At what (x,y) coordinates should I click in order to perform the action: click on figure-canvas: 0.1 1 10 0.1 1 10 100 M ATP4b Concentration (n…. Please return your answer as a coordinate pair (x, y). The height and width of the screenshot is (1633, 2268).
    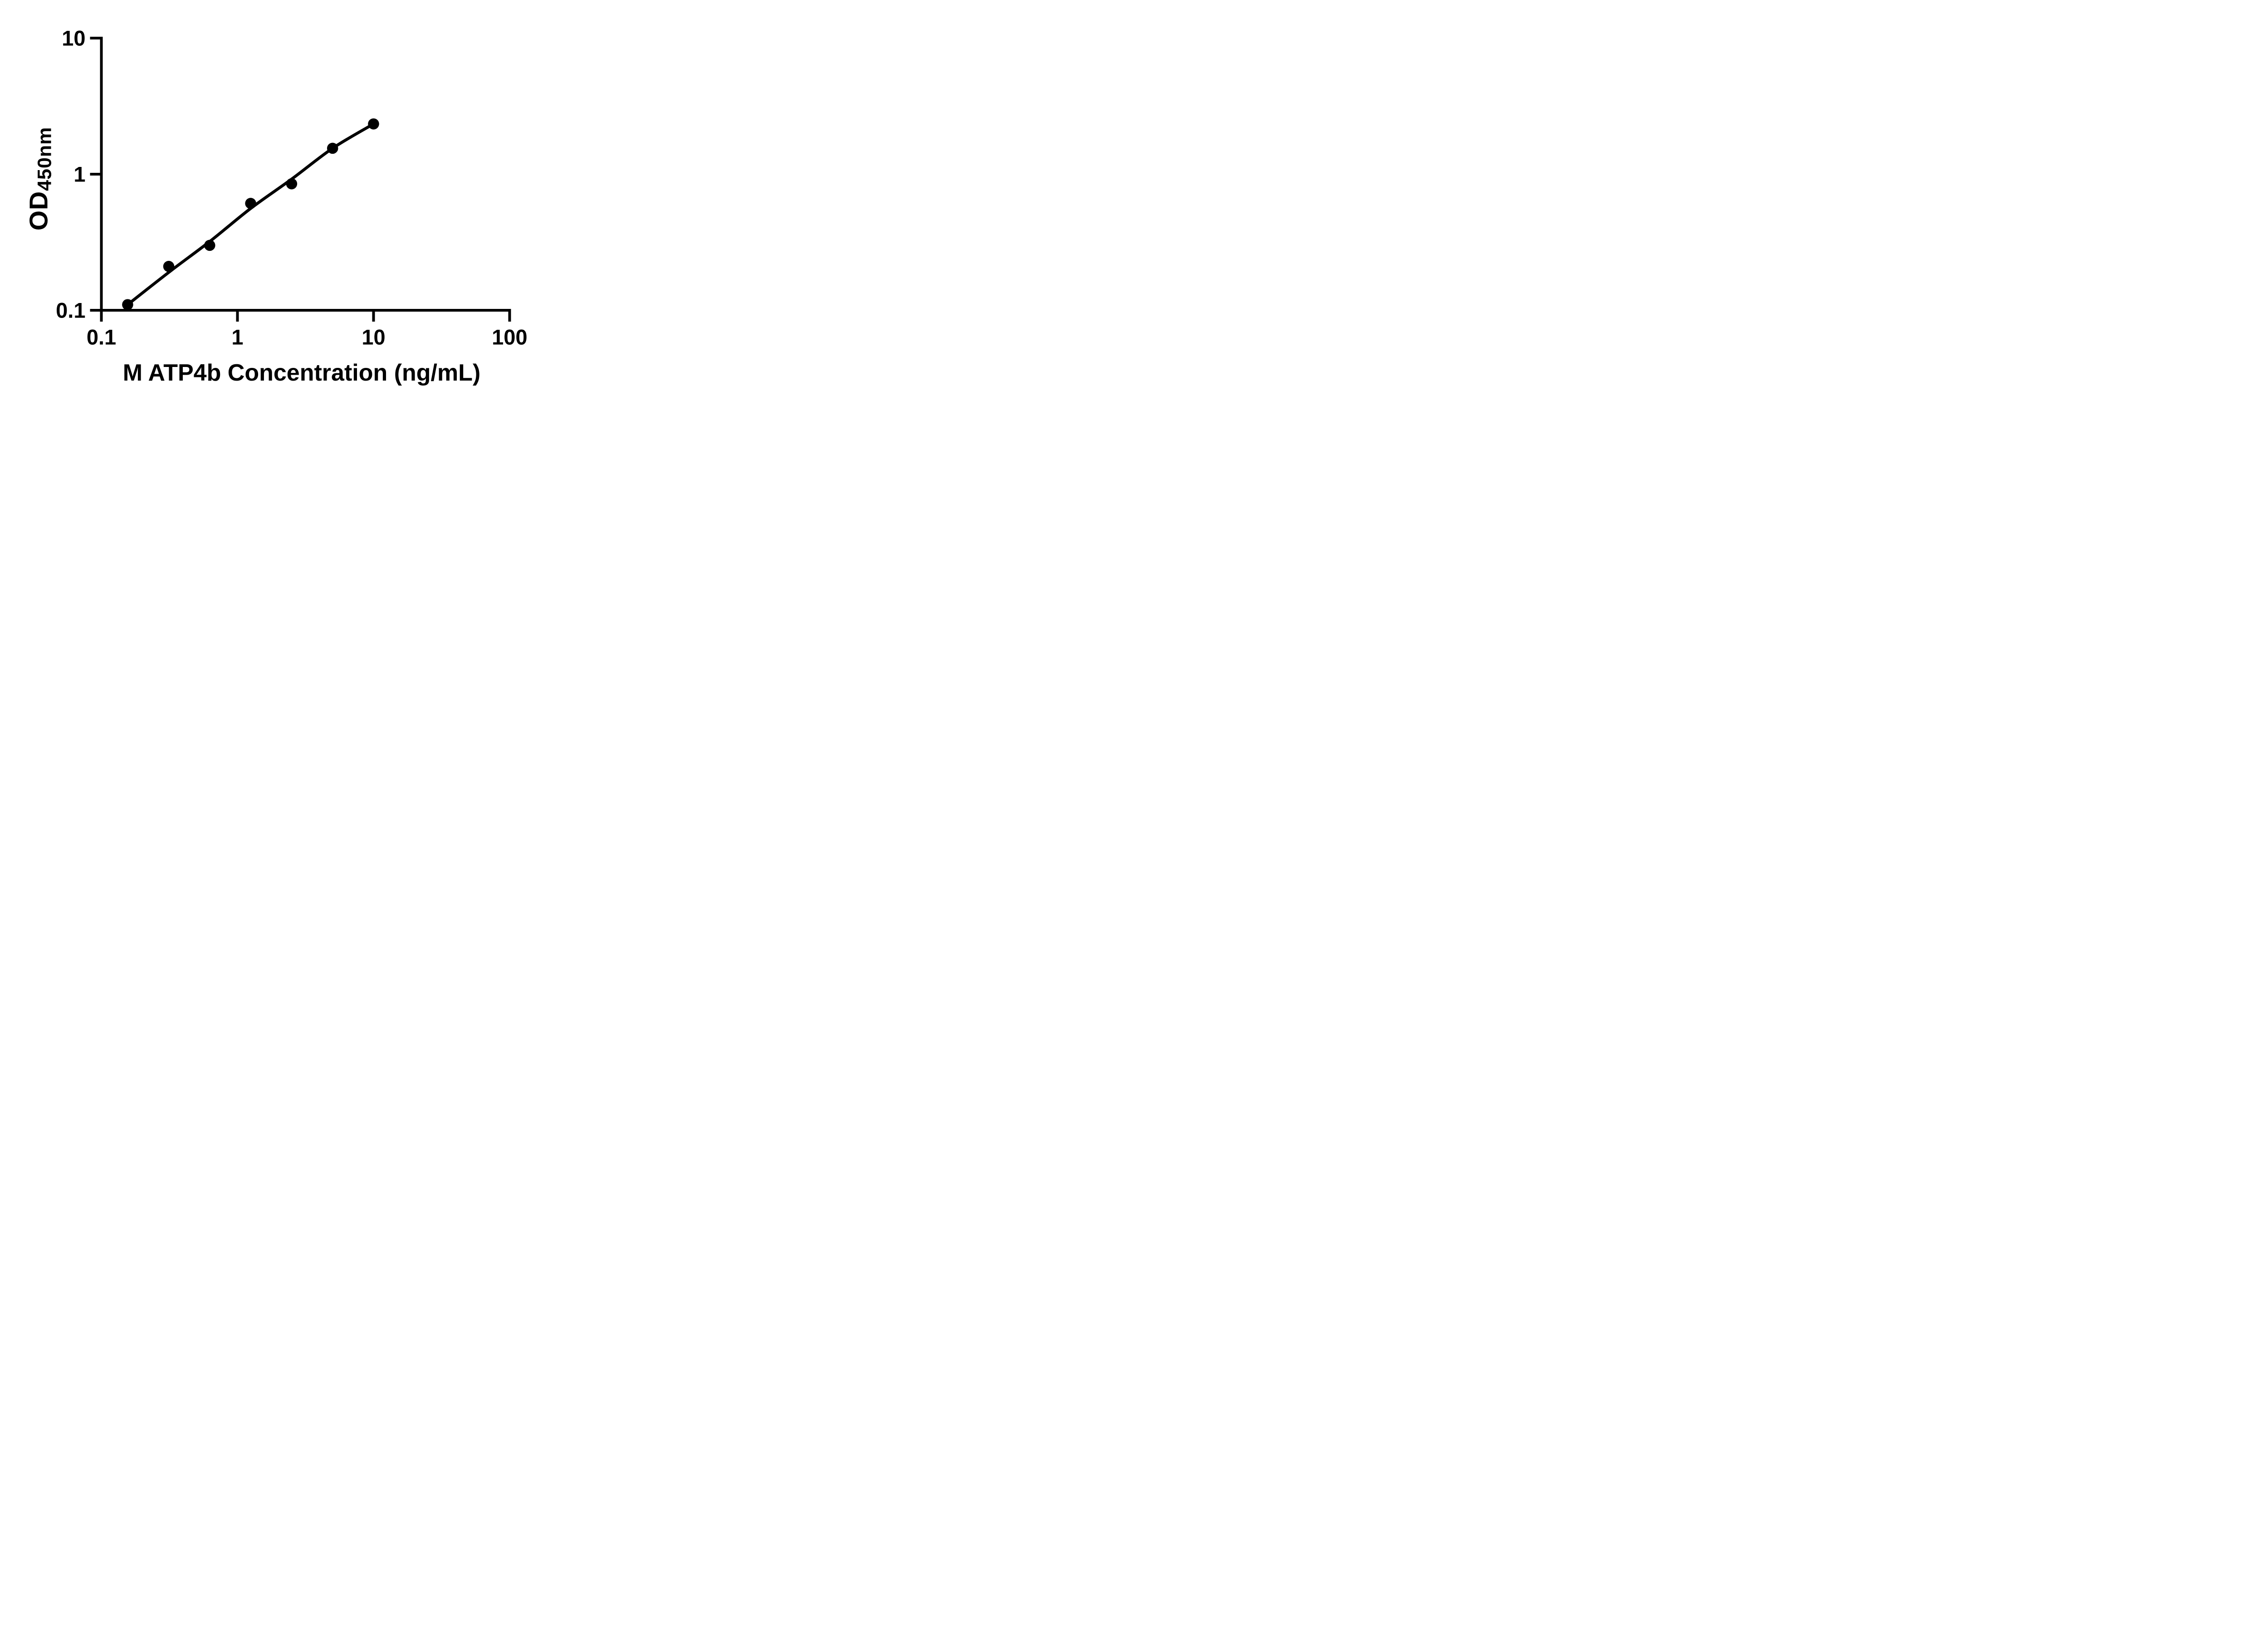
    Looking at the image, I should click on (286, 204).